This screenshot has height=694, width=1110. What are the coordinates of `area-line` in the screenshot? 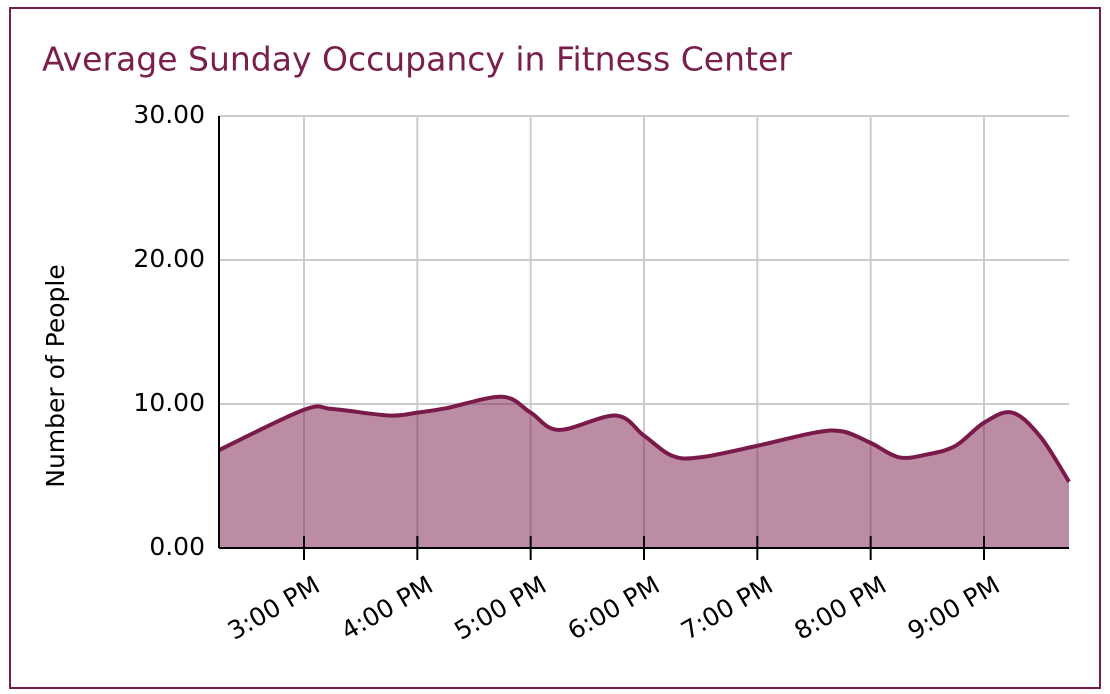 It's located at (644, 438).